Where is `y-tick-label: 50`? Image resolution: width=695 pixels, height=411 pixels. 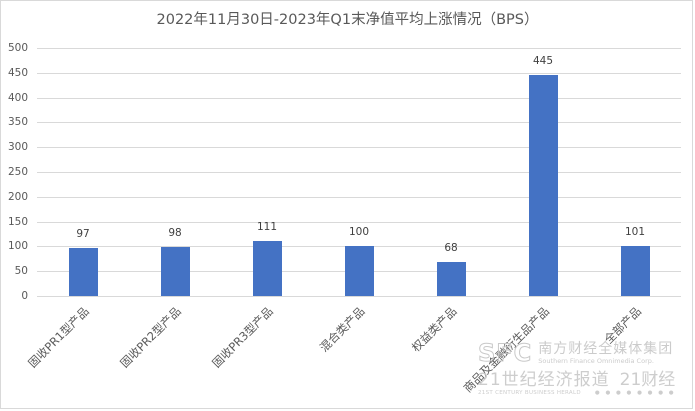
y-tick-label: 50 is located at coordinates (21, 271).